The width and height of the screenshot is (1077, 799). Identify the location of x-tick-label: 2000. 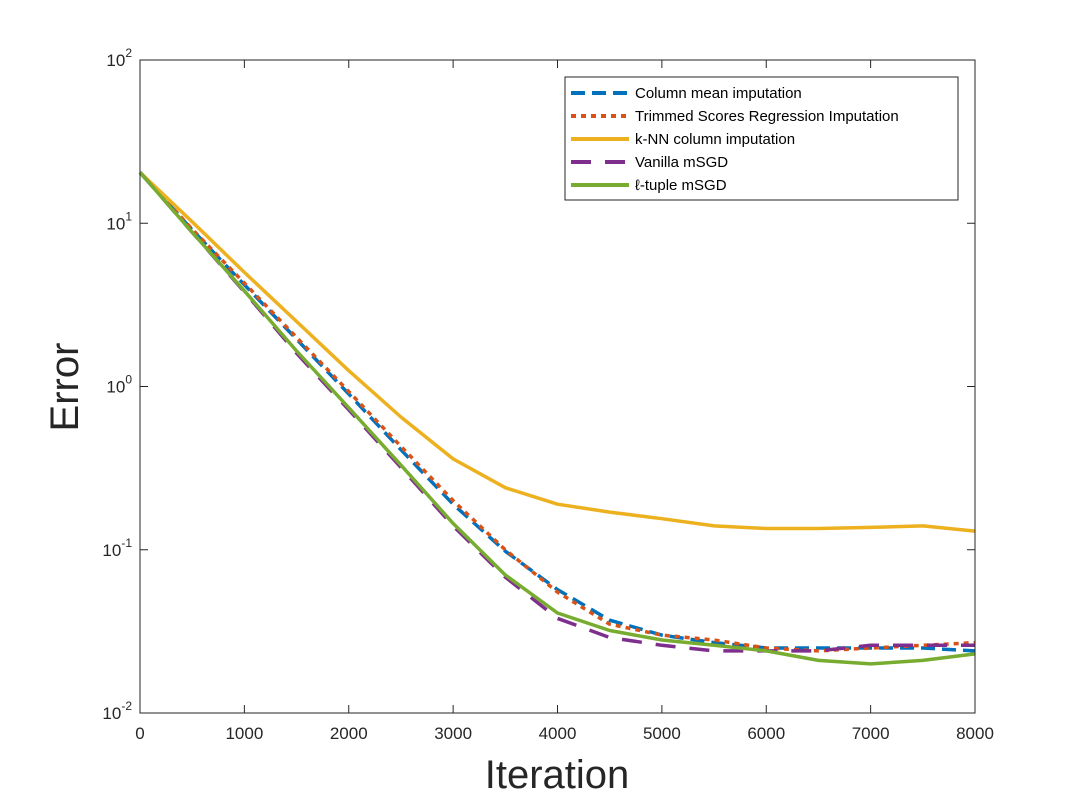
(349, 733).